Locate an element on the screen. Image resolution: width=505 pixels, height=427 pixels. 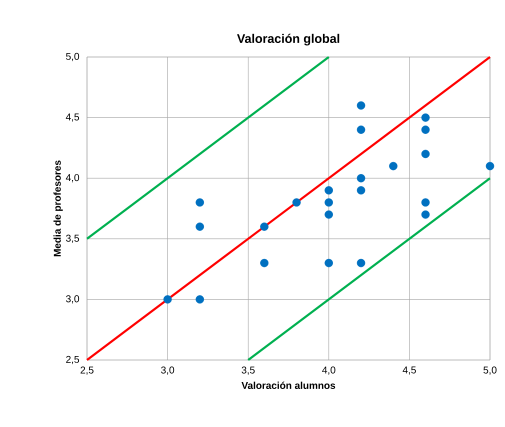
y-tick-label: 2,5 is located at coordinates (73, 360).